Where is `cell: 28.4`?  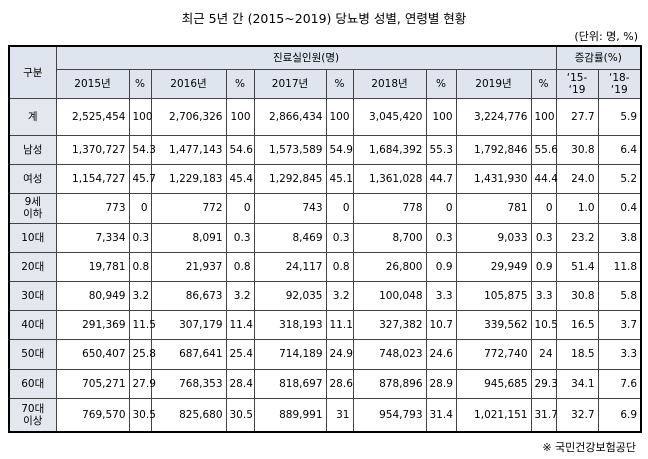 cell: 28.4 is located at coordinates (240, 383).